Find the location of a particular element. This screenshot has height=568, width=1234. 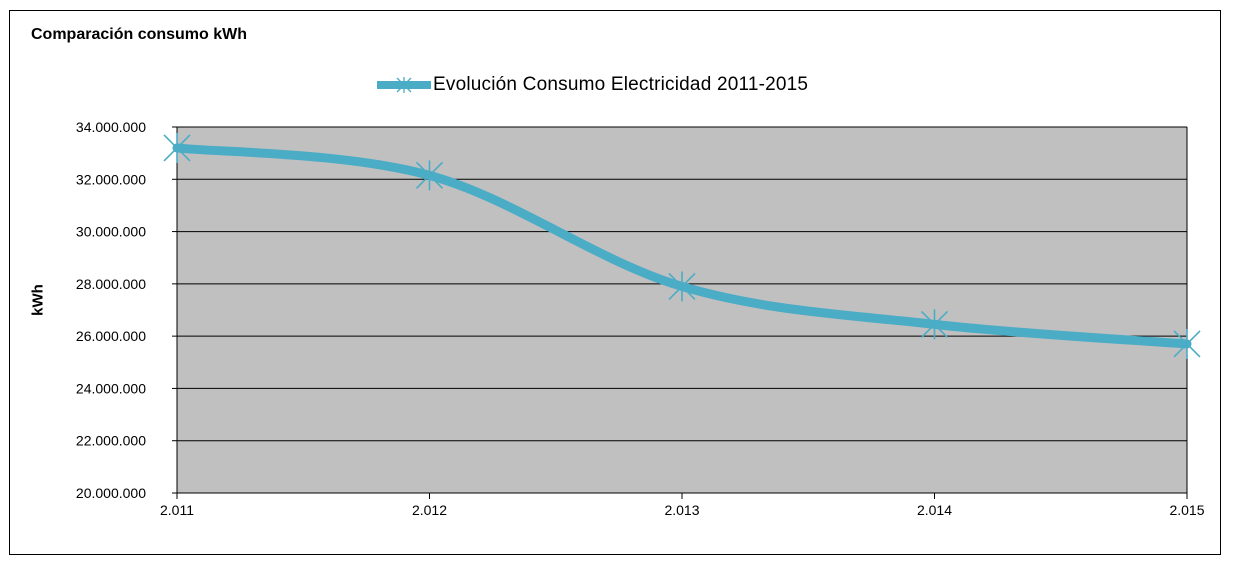

legend-swatch is located at coordinates (404, 85).